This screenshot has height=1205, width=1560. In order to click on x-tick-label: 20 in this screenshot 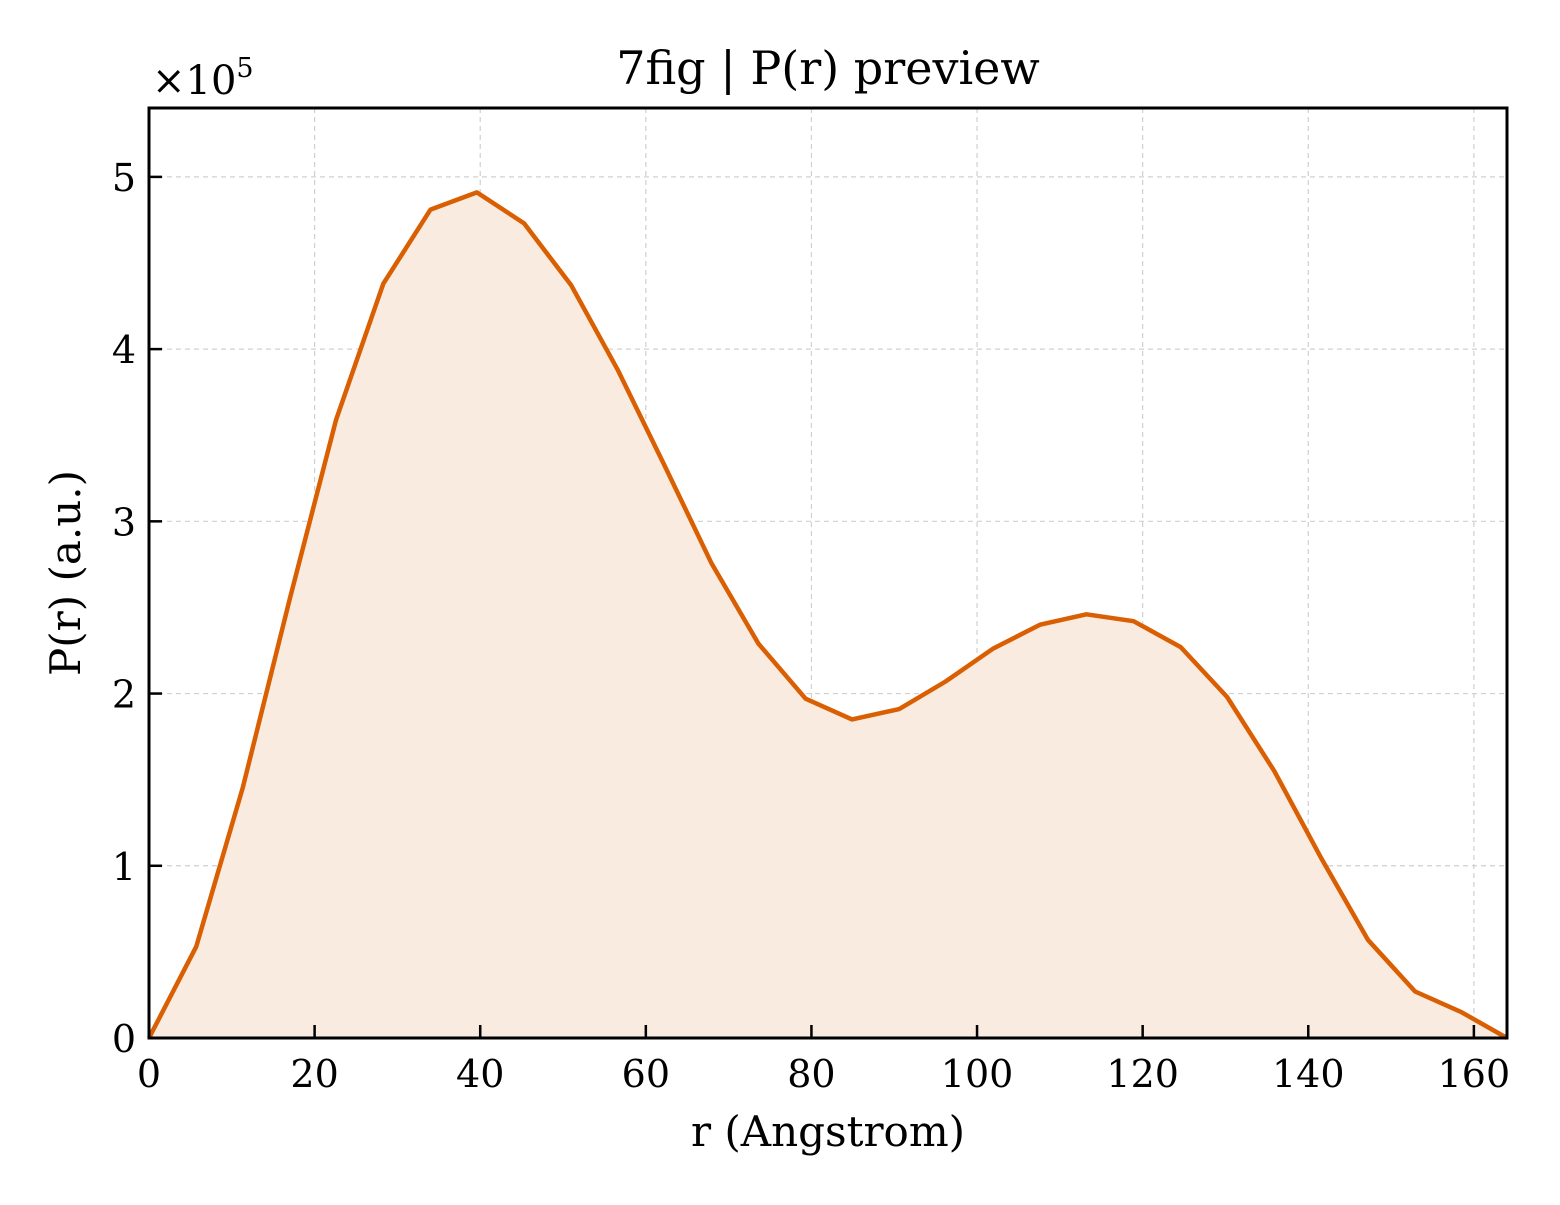, I will do `click(314, 1074)`.